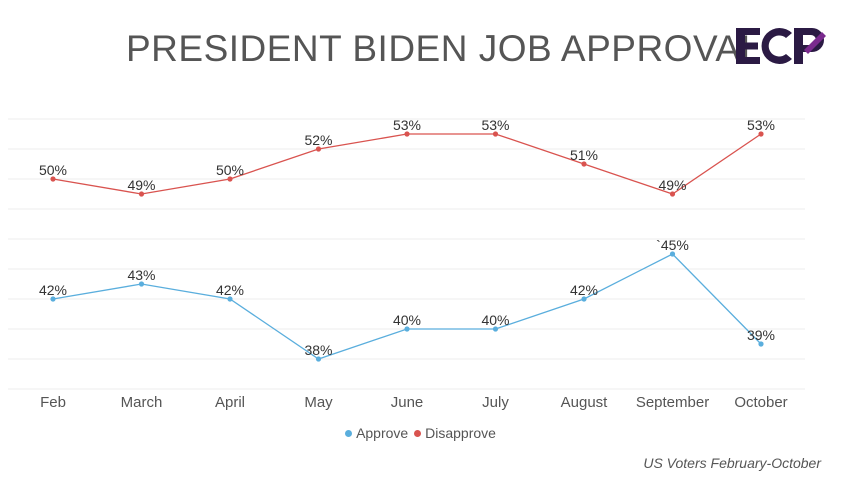  I want to click on data-label-approve: 38%, so click(318, 350).